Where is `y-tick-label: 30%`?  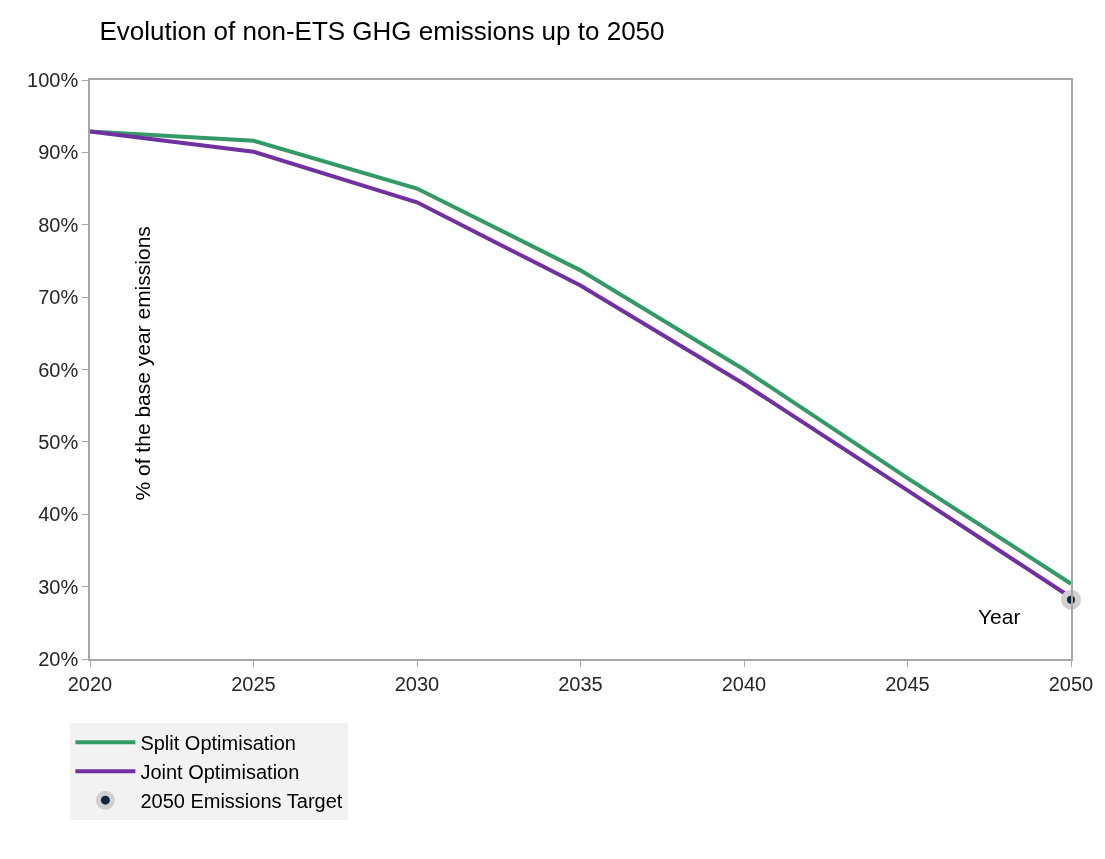
y-tick-label: 30% is located at coordinates (58, 586).